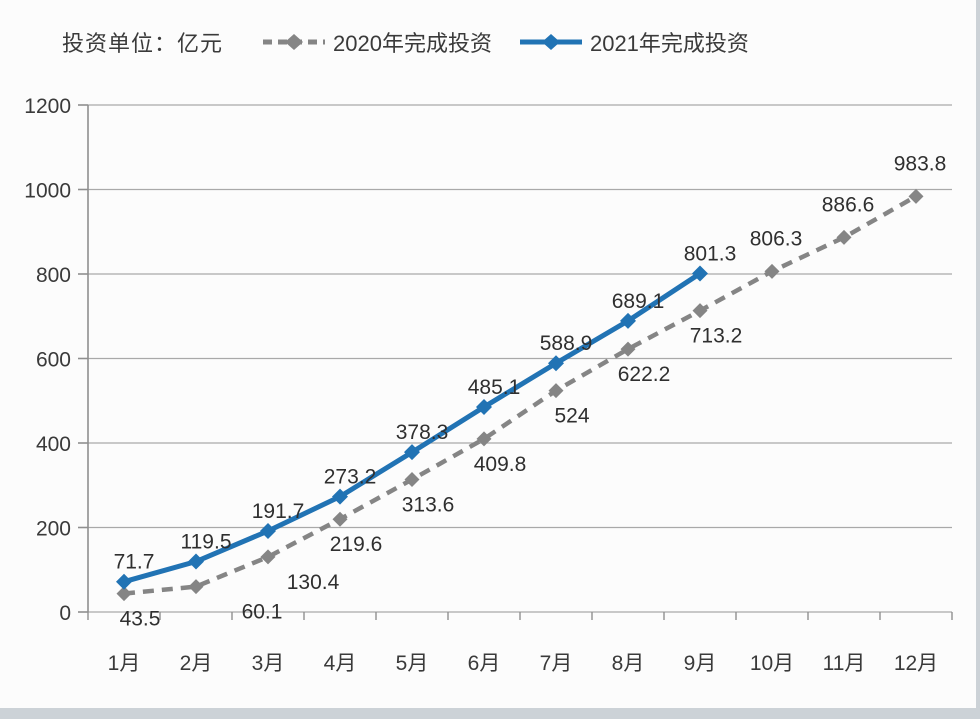  What do you see at coordinates (262, 612) in the screenshot?
I see `data-label: 60.1` at bounding box center [262, 612].